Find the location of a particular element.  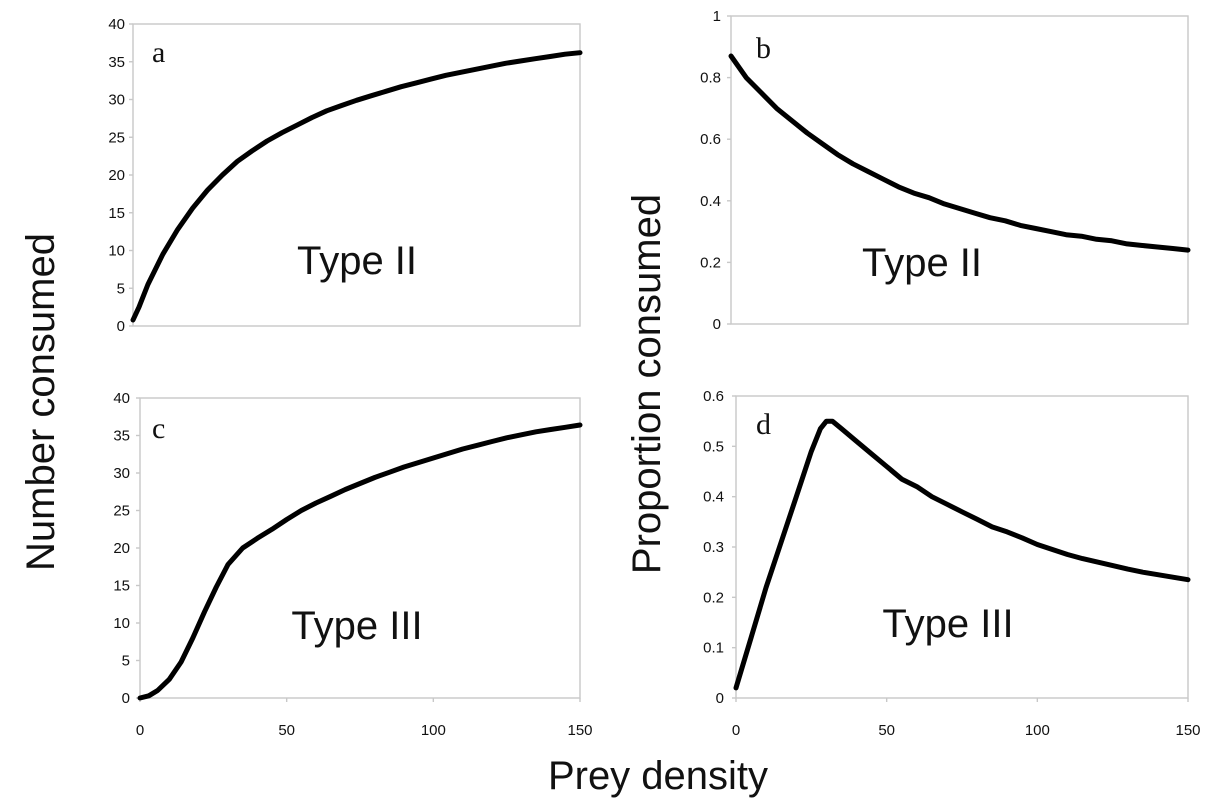

series-line-a is located at coordinates (356, 186).